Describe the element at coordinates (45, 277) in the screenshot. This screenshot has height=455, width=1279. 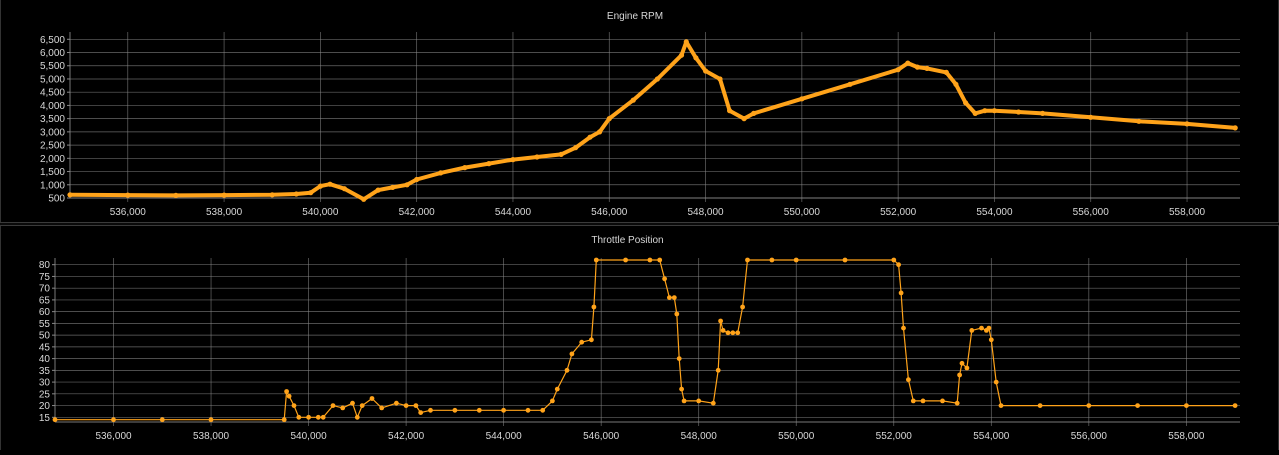
I see `throttle-position-y-tick-label: 75` at that location.